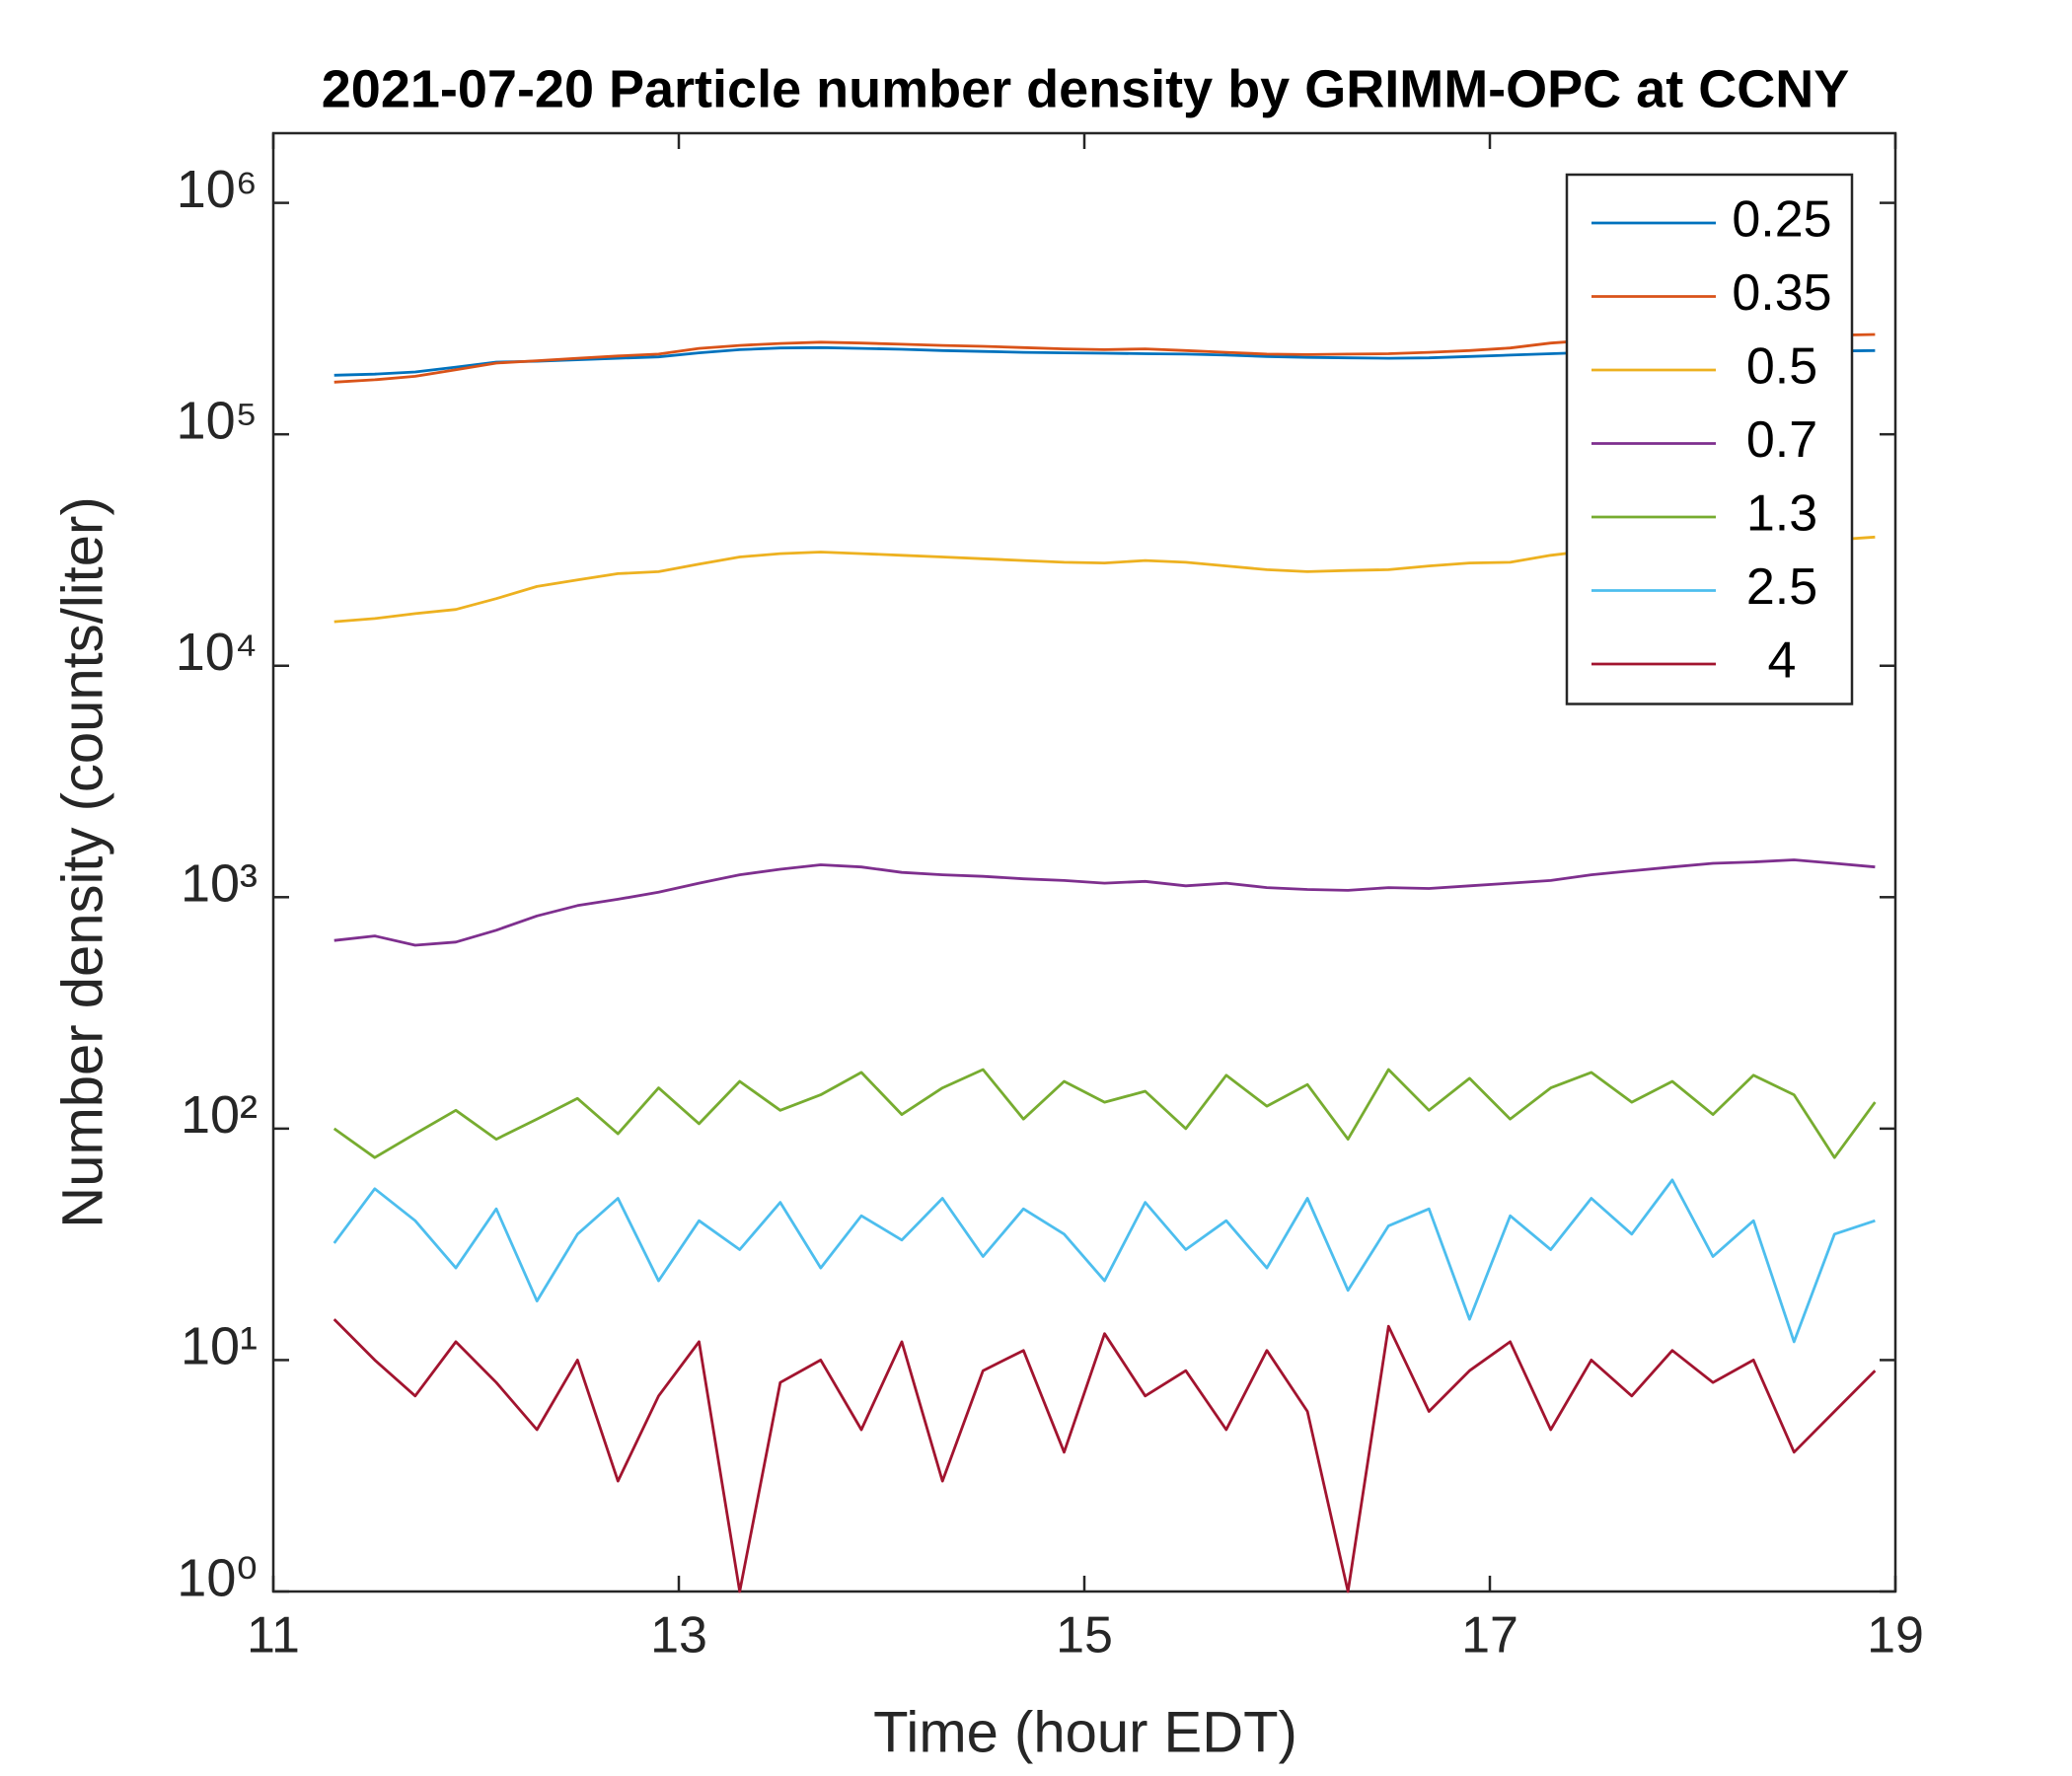 The width and height of the screenshot is (2072, 1776). What do you see at coordinates (219, 1115) in the screenshot?
I see `y-tick-label: 10²` at bounding box center [219, 1115].